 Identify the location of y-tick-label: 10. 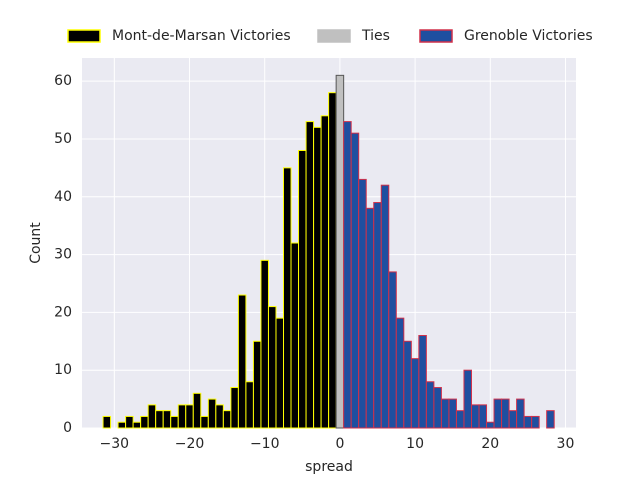
(63, 370).